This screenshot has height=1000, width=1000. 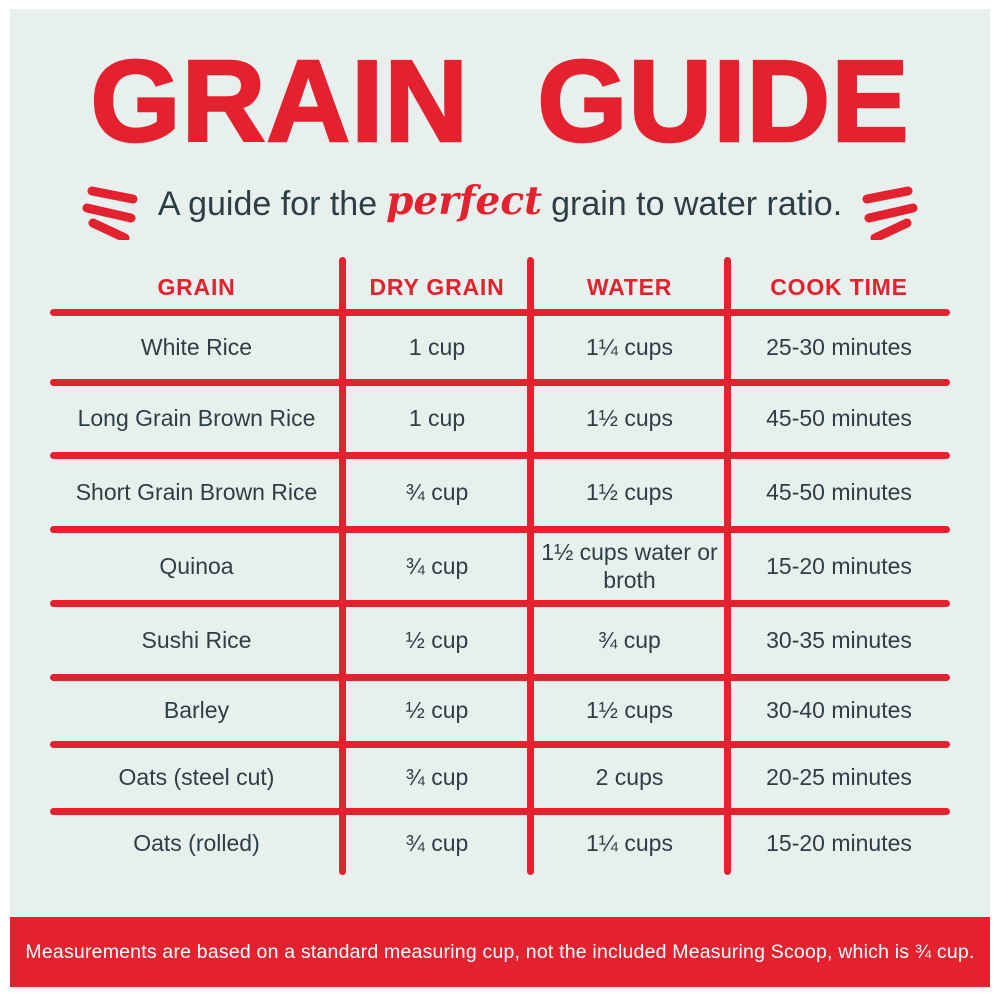 What do you see at coordinates (437, 287) in the screenshot?
I see `column-header-dry-grain: DRY GRAIN` at bounding box center [437, 287].